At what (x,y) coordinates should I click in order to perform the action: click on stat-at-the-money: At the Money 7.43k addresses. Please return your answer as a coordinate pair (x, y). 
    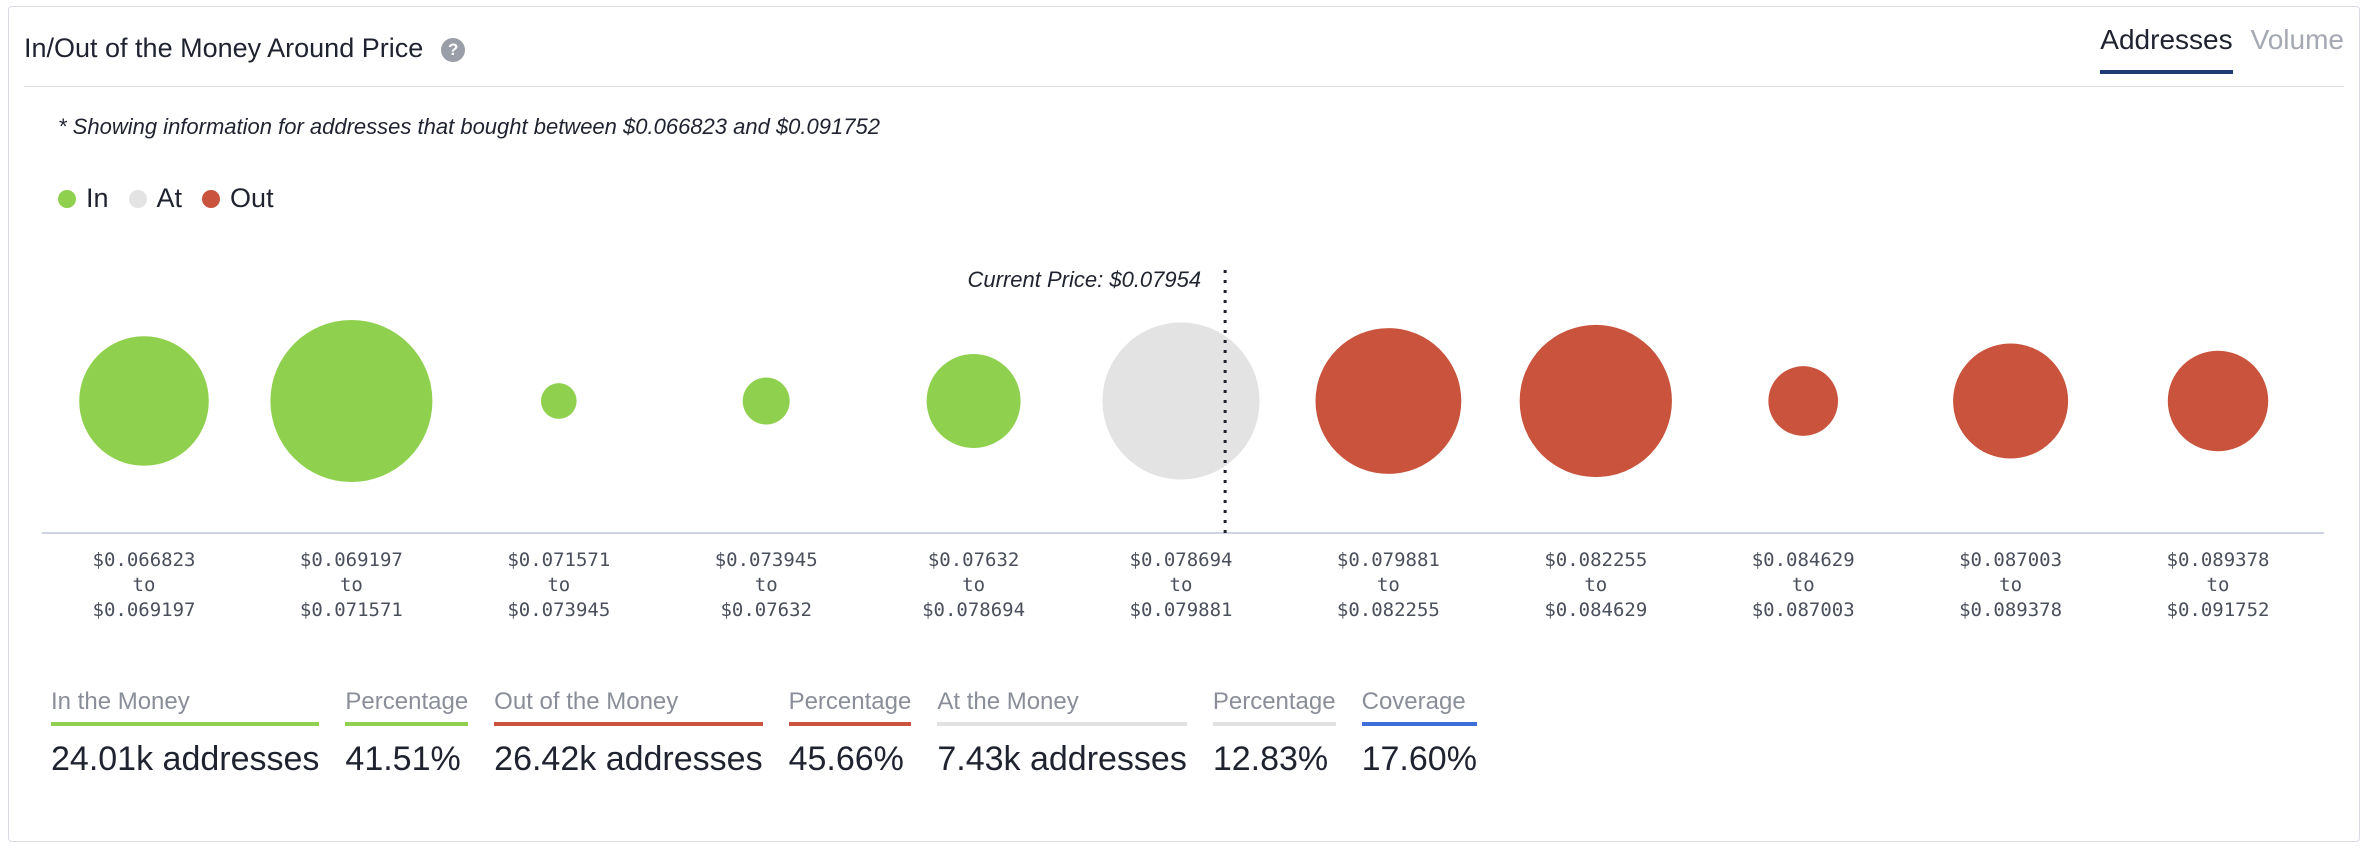
    Looking at the image, I should click on (1062, 733).